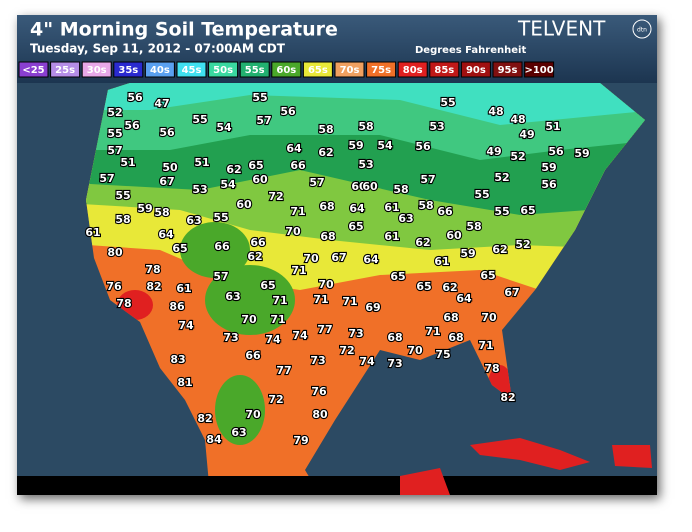  What do you see at coordinates (115, 252) in the screenshot?
I see `station-reading: 80` at bounding box center [115, 252].